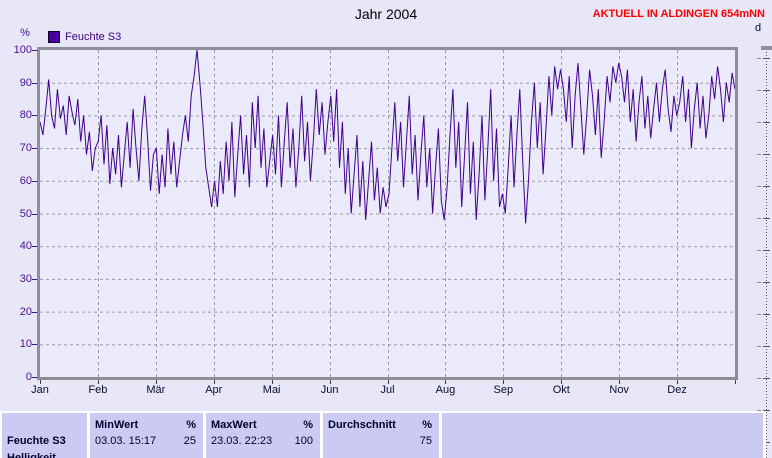 The image size is (772, 458). What do you see at coordinates (303, 441) in the screenshot?
I see `max-value: 100` at bounding box center [303, 441].